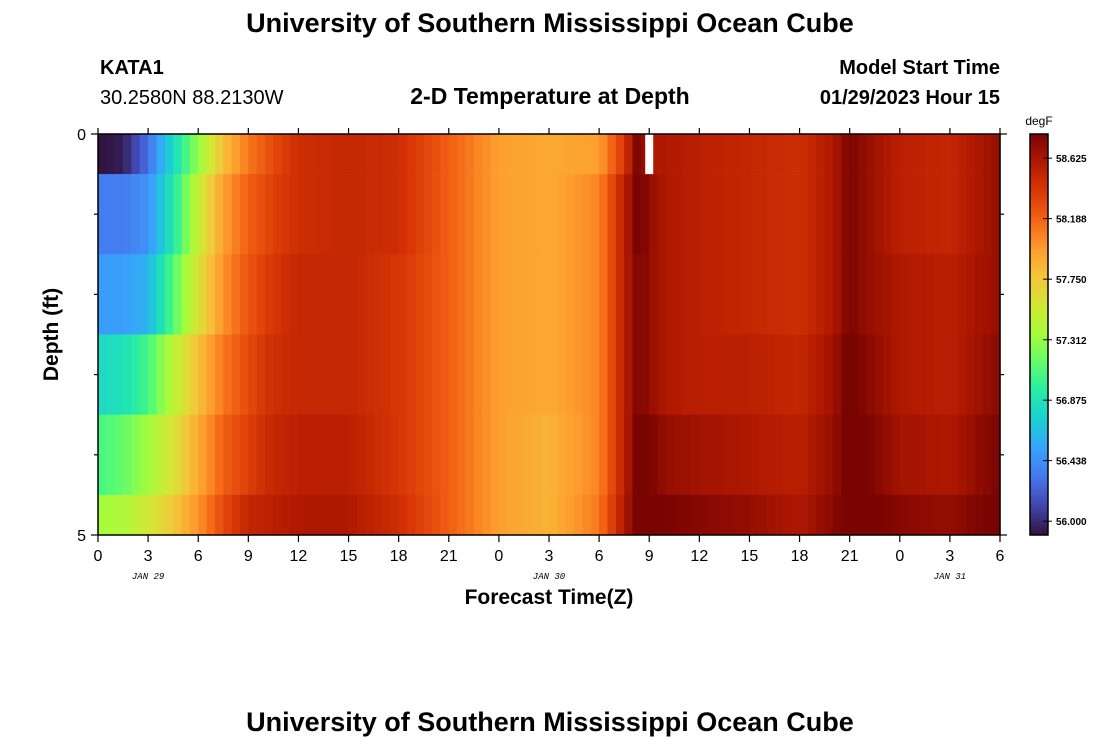 The height and width of the screenshot is (750, 1100). Describe the element at coordinates (248, 556) in the screenshot. I see `x-tick-label: 9` at that location.